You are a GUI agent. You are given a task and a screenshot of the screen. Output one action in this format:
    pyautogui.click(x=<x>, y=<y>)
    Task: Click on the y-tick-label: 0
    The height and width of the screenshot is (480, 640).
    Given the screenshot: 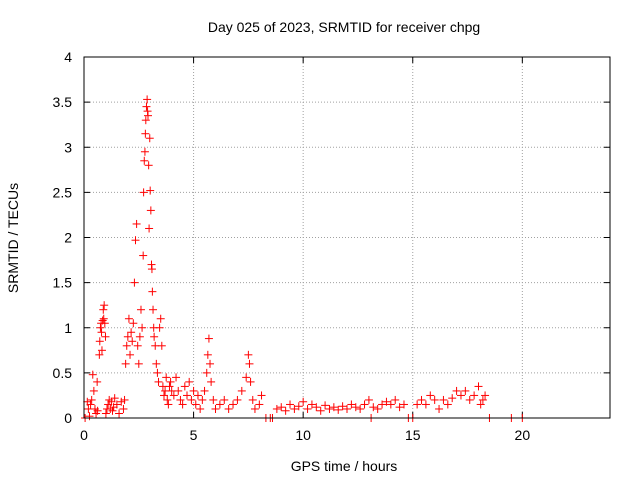 What is the action you would take?
    pyautogui.click(x=68, y=418)
    